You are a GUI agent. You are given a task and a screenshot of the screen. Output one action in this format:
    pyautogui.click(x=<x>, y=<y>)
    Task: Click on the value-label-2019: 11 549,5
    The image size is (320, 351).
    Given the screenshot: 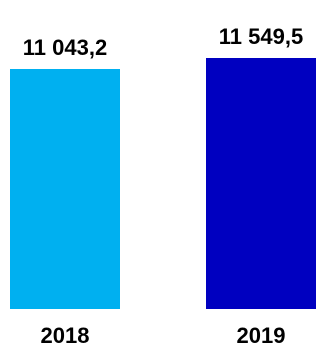 What is the action you would take?
    pyautogui.click(x=261, y=36)
    